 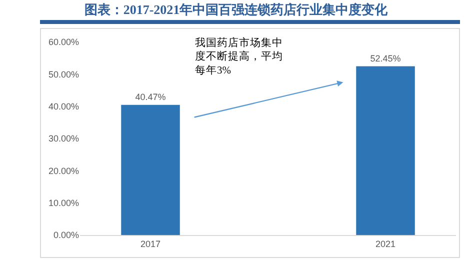 I want to click on y-tick-label: 10.00%, so click(x=63, y=203).